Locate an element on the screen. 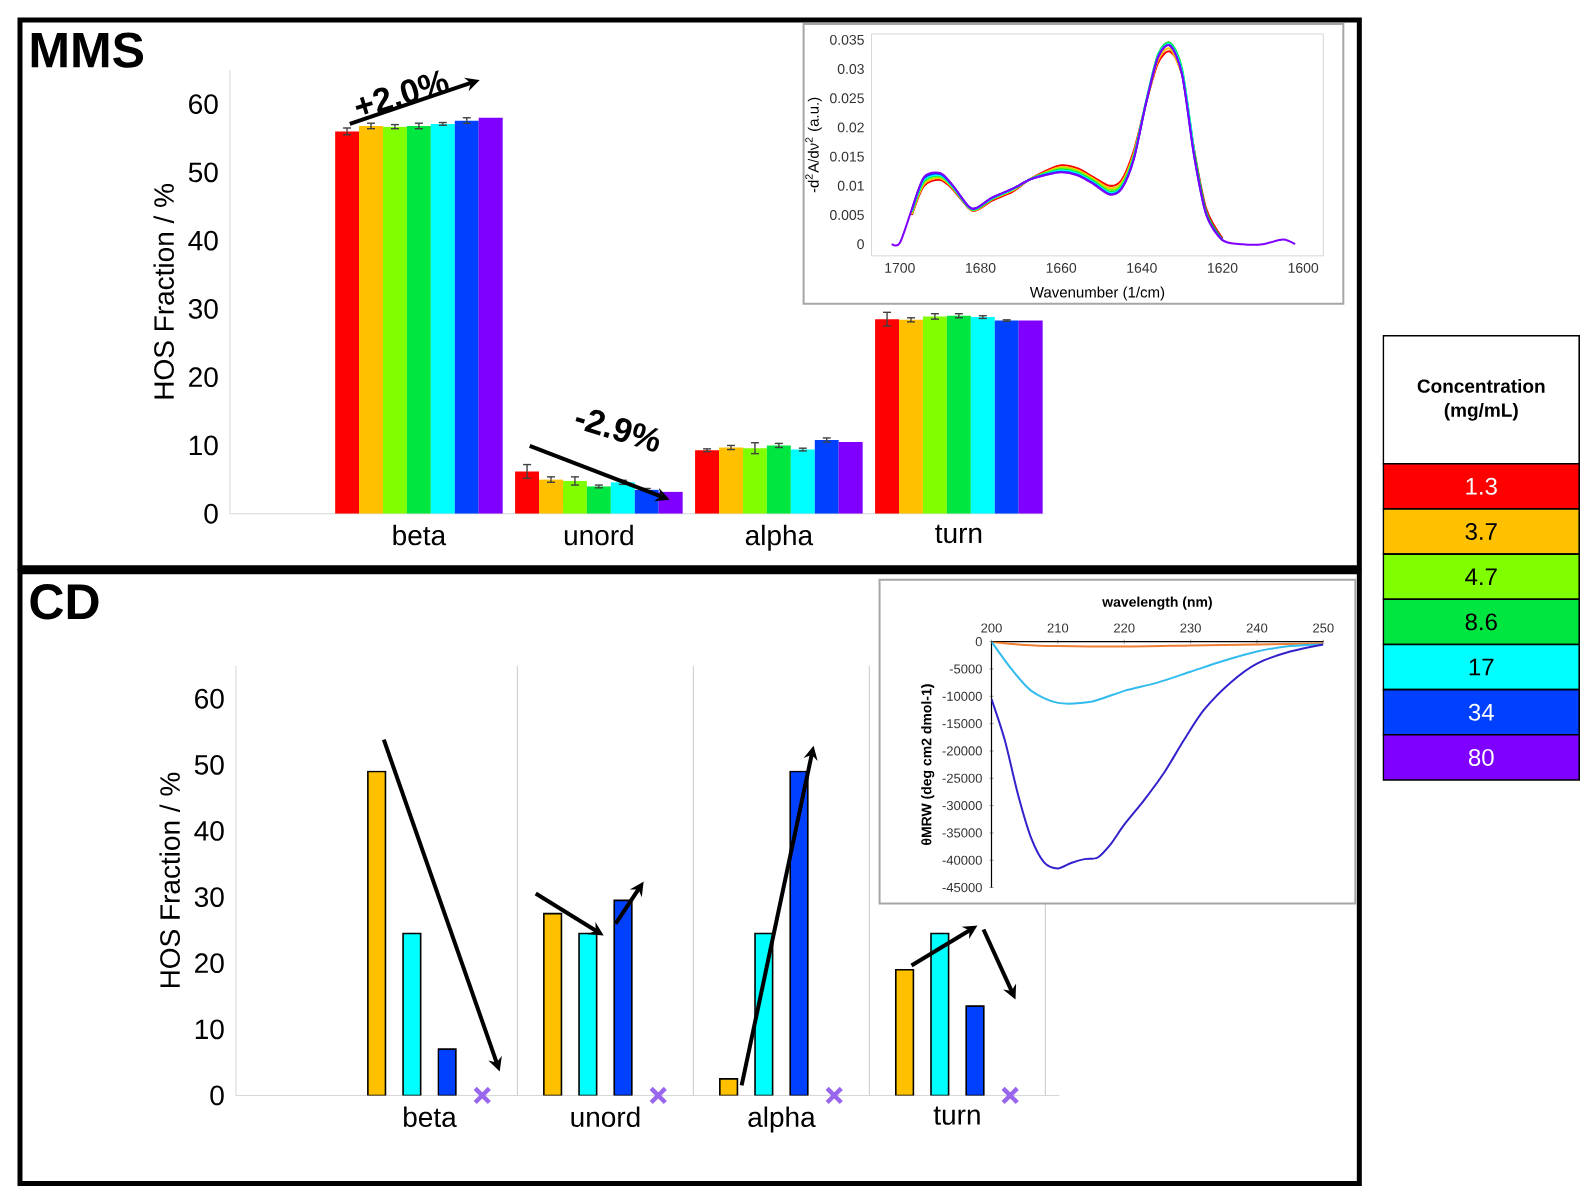  text: 4.7 is located at coordinates (1481, 577).